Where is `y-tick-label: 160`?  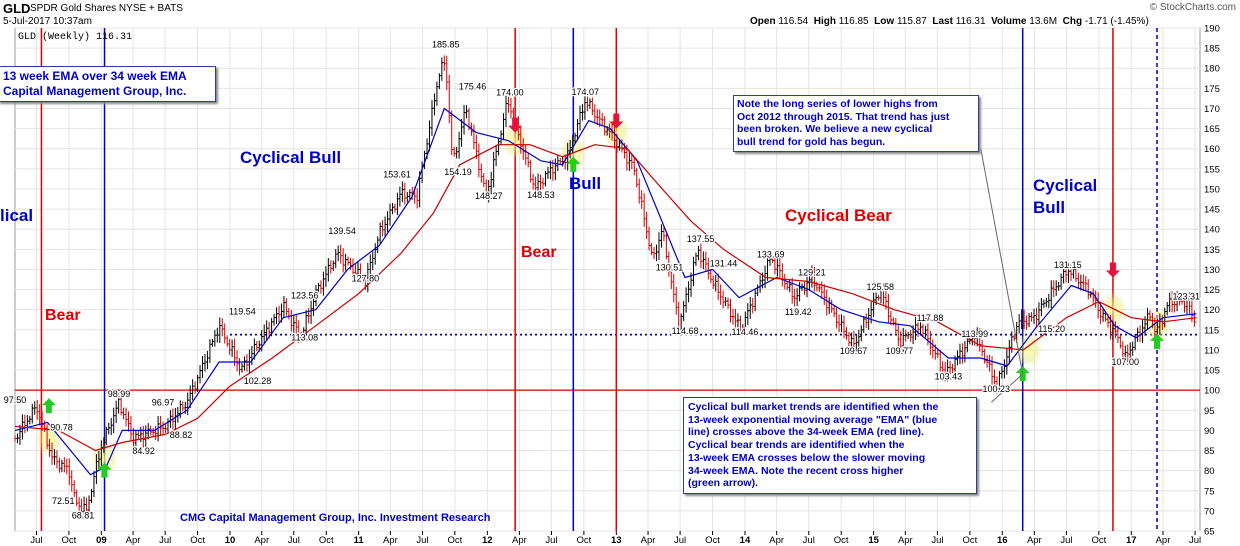
y-tick-label: 160 is located at coordinates (1212, 149).